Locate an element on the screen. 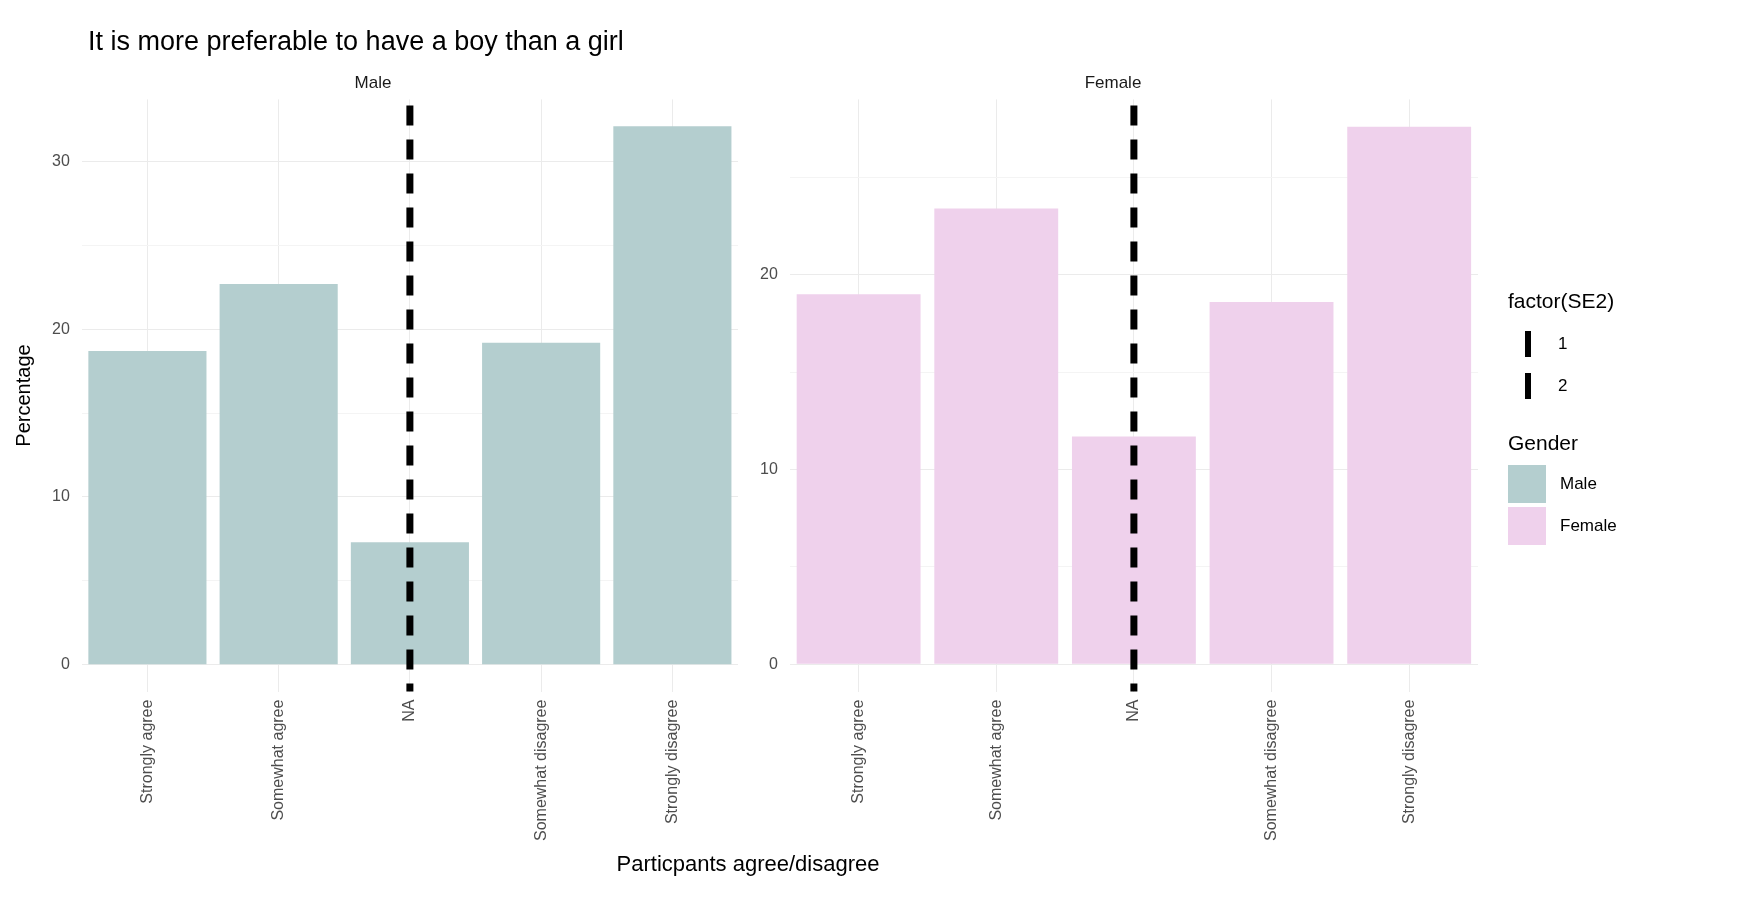 This screenshot has width=1737, height=912. legend-label: Female is located at coordinates (1588, 526).